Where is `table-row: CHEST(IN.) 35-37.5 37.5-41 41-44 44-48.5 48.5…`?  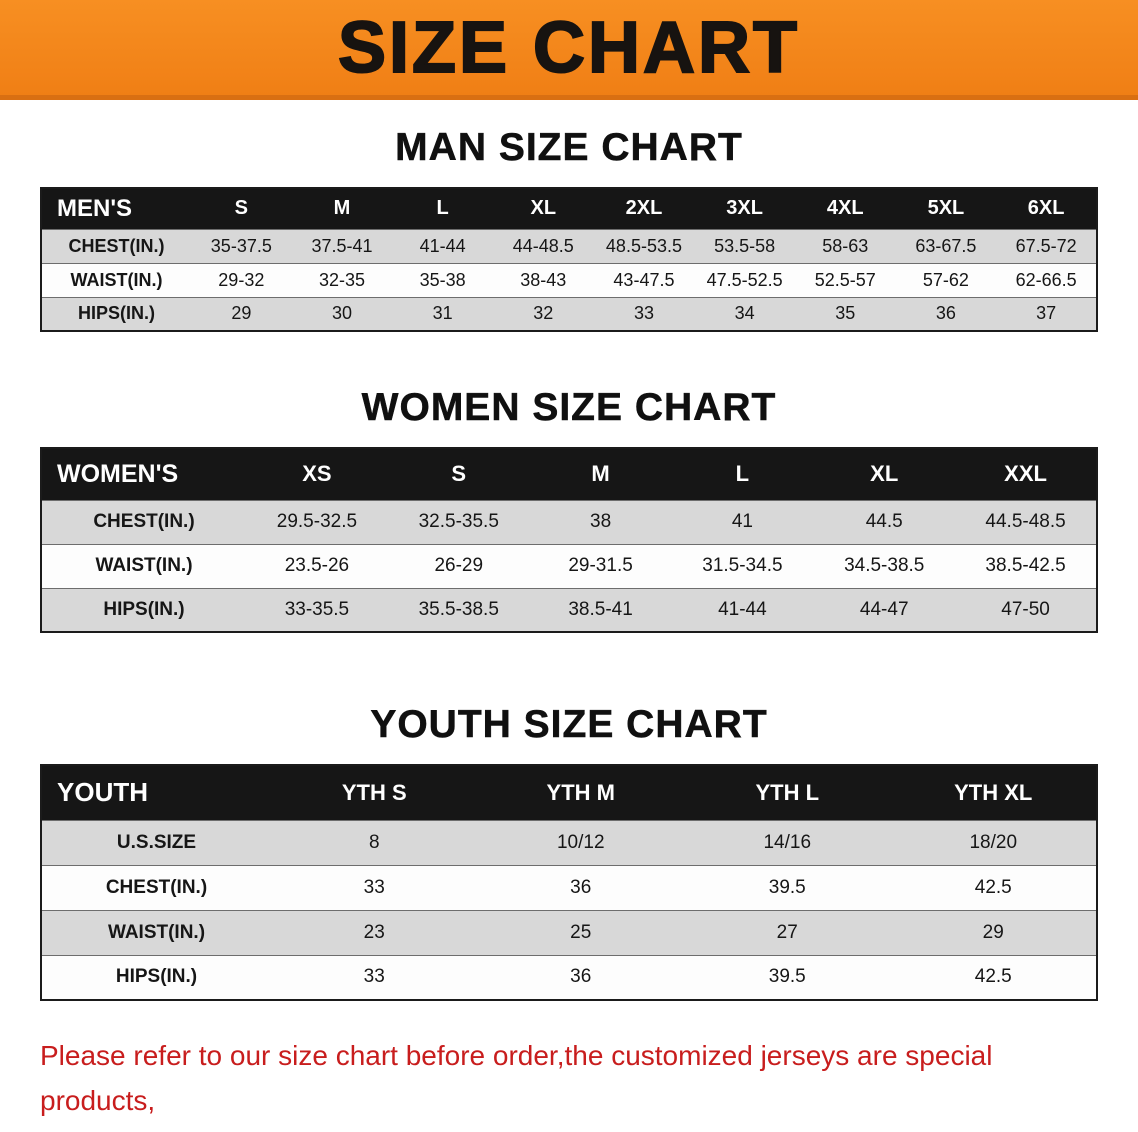 table-row: CHEST(IN.) 35-37.5 37.5-41 41-44 44-48.5 48.5… is located at coordinates (569, 245).